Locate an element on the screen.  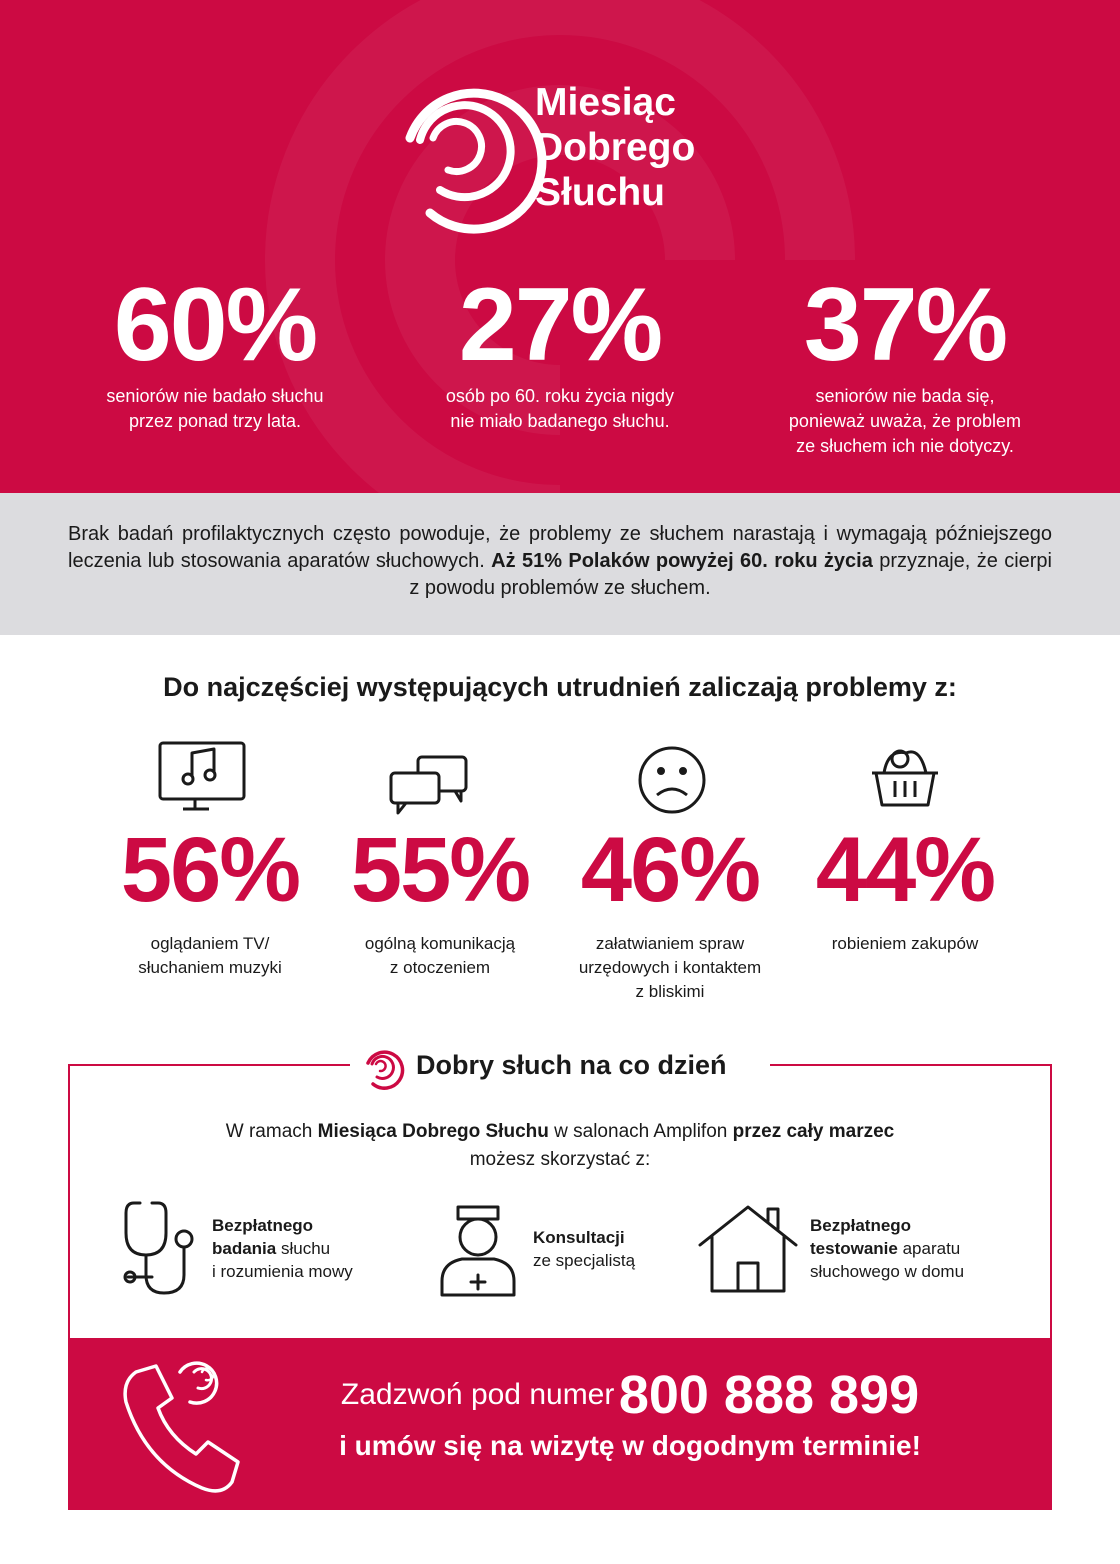
stat-line: seniorów nie bada się, is located at coordinates (905, 396).